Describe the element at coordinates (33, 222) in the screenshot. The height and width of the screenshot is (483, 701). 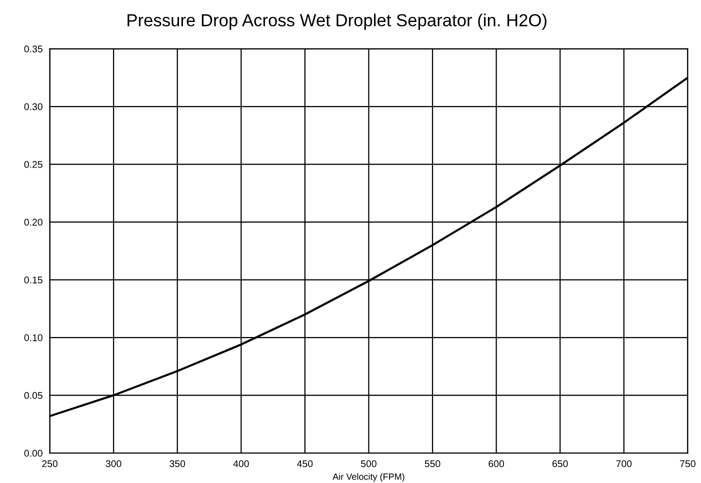
I see `y-tick-label: 0.20` at that location.